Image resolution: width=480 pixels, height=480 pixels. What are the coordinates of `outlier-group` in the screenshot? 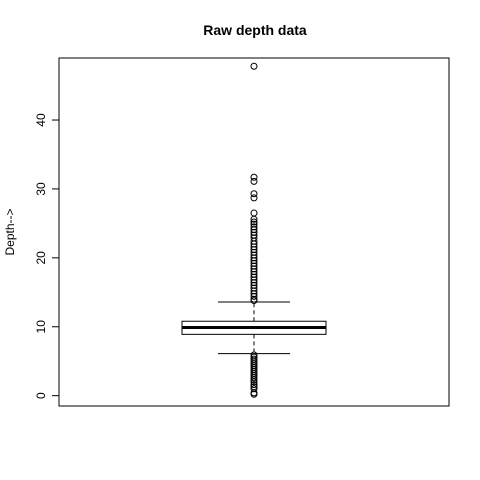 It's located at (254, 230).